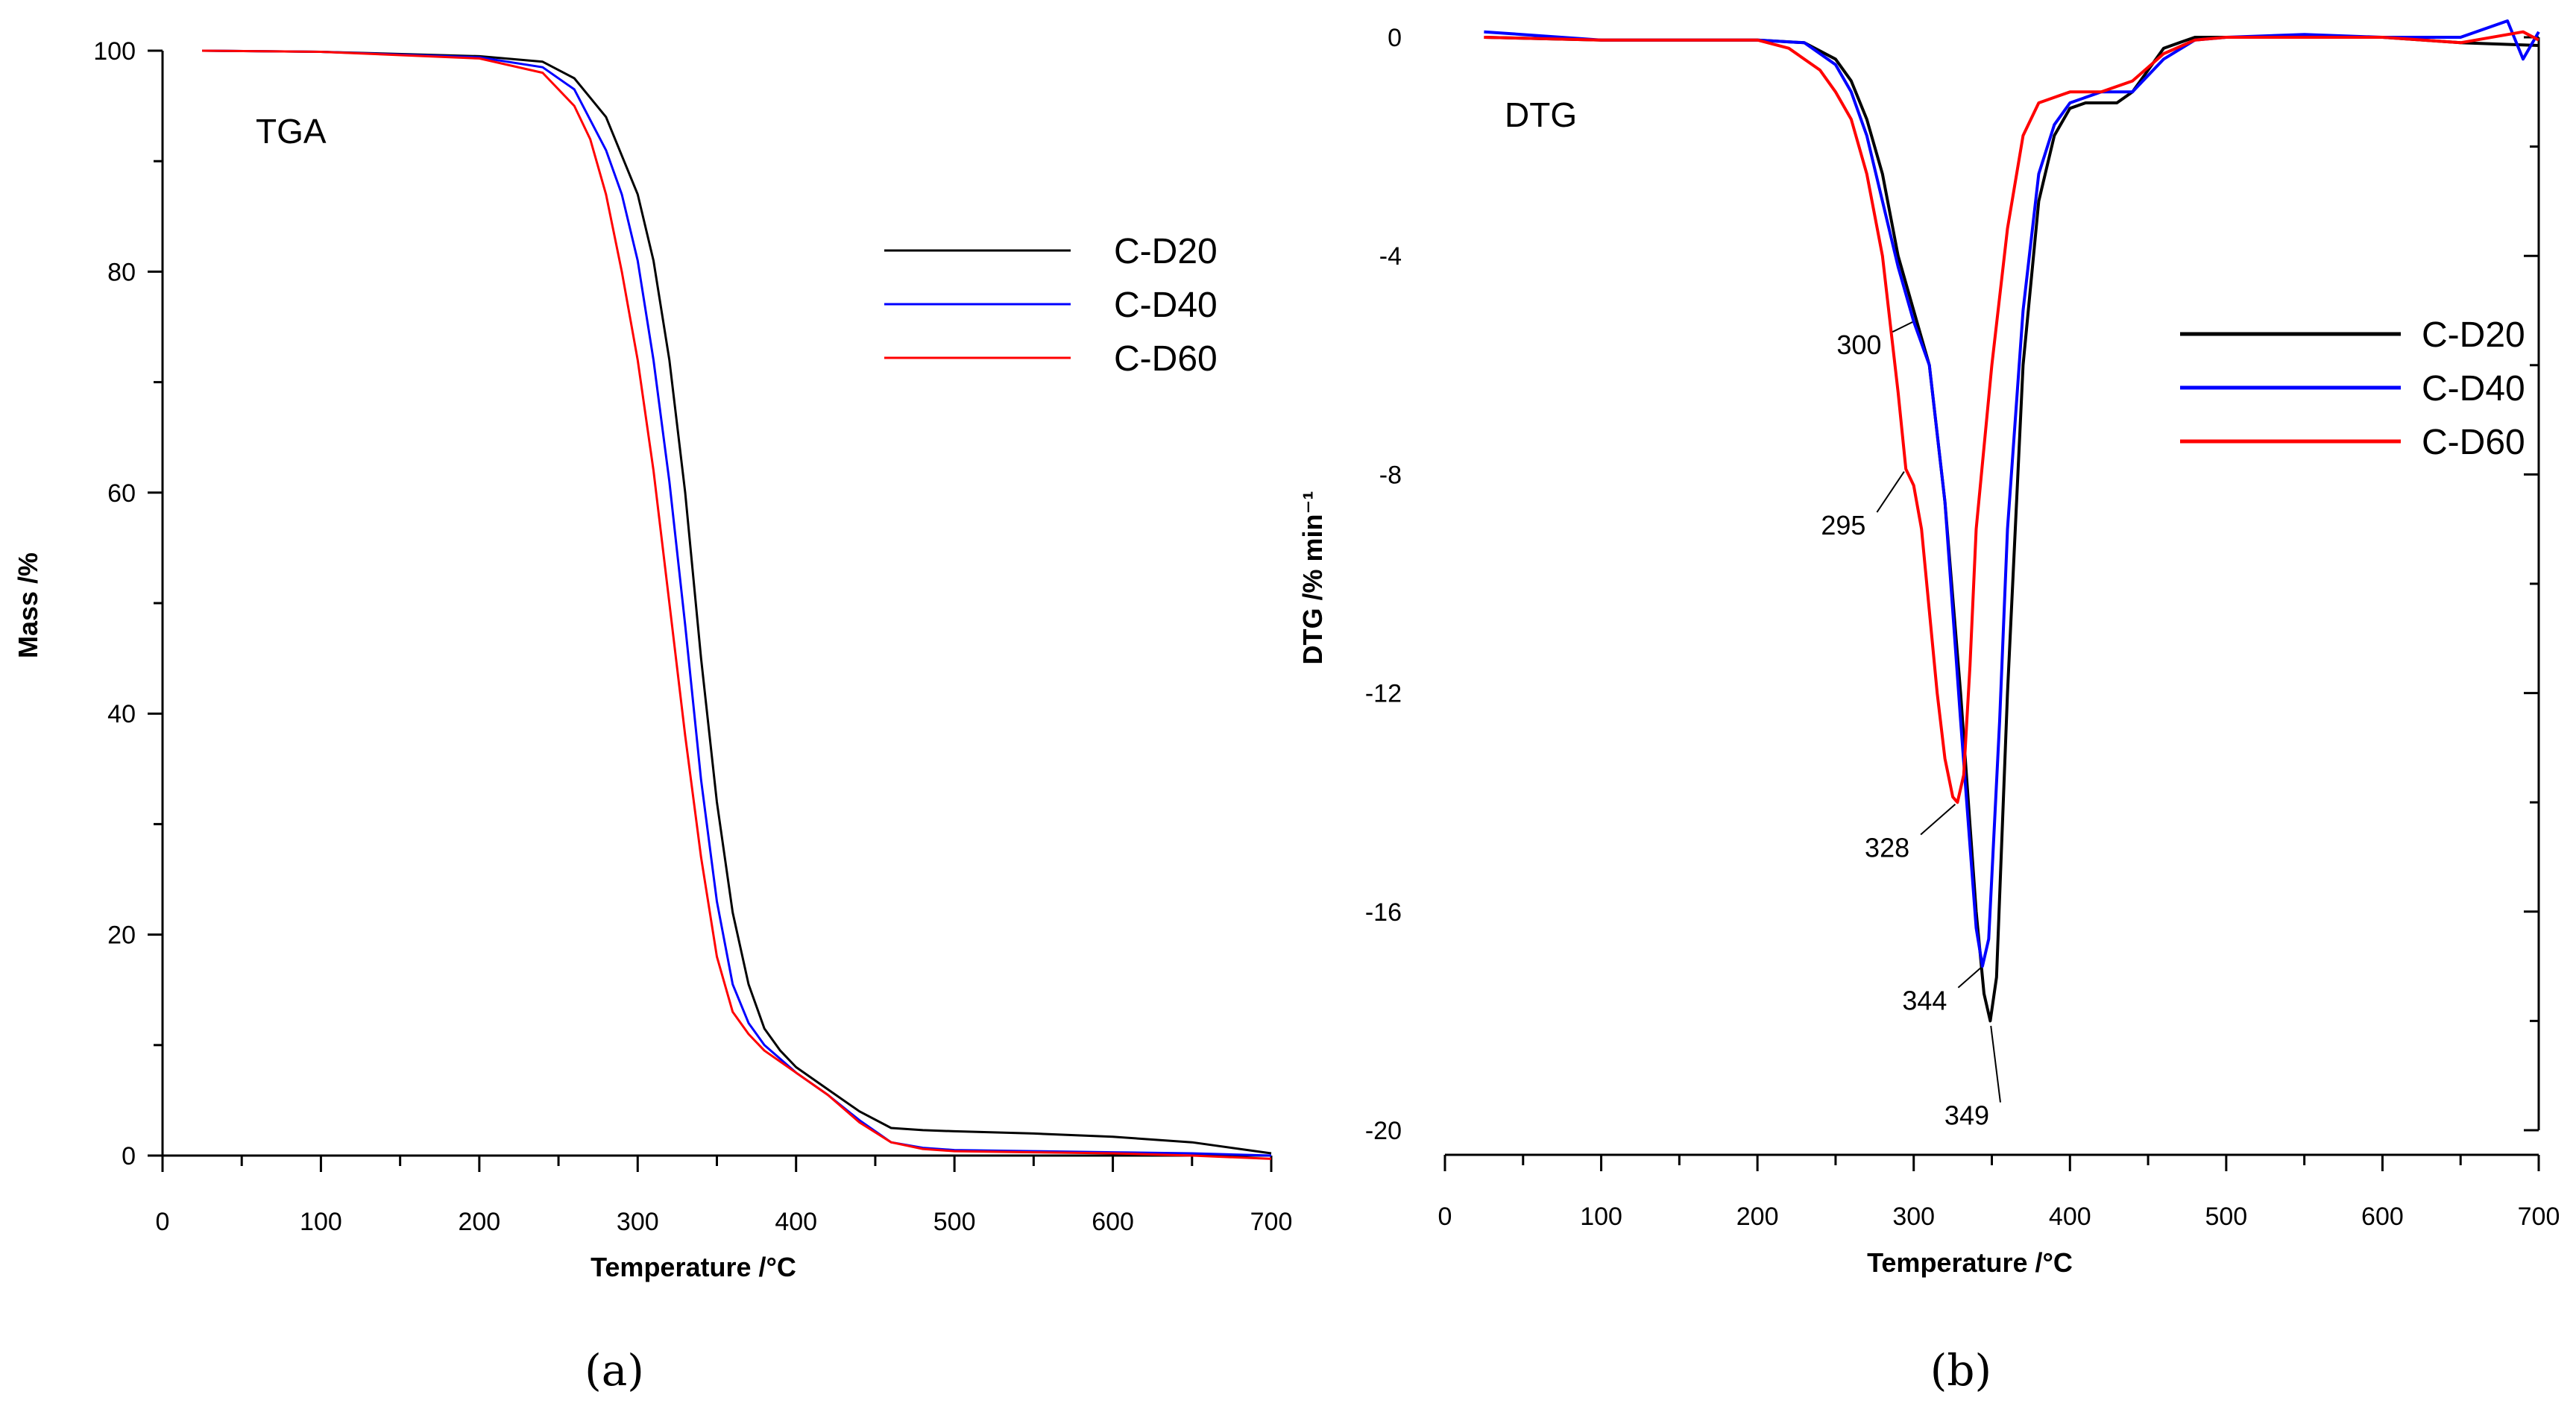 This screenshot has width=2576, height=1418. I want to click on dtg-y-tick-label: -16, so click(1383, 912).